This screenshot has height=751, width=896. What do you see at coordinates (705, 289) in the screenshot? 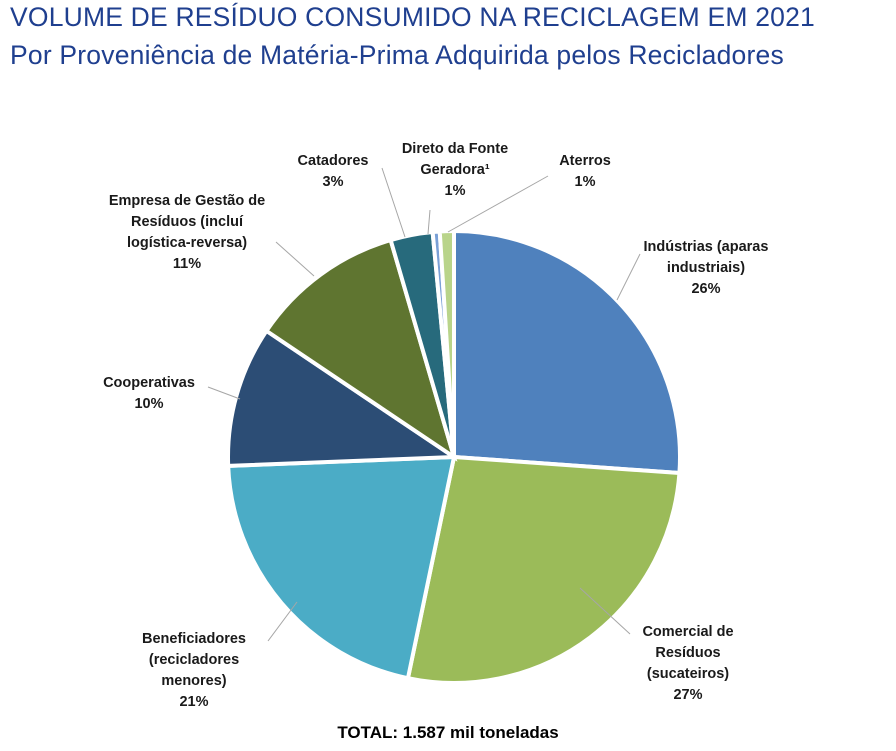
I see `slice-value-label-1: 26%` at bounding box center [705, 289].